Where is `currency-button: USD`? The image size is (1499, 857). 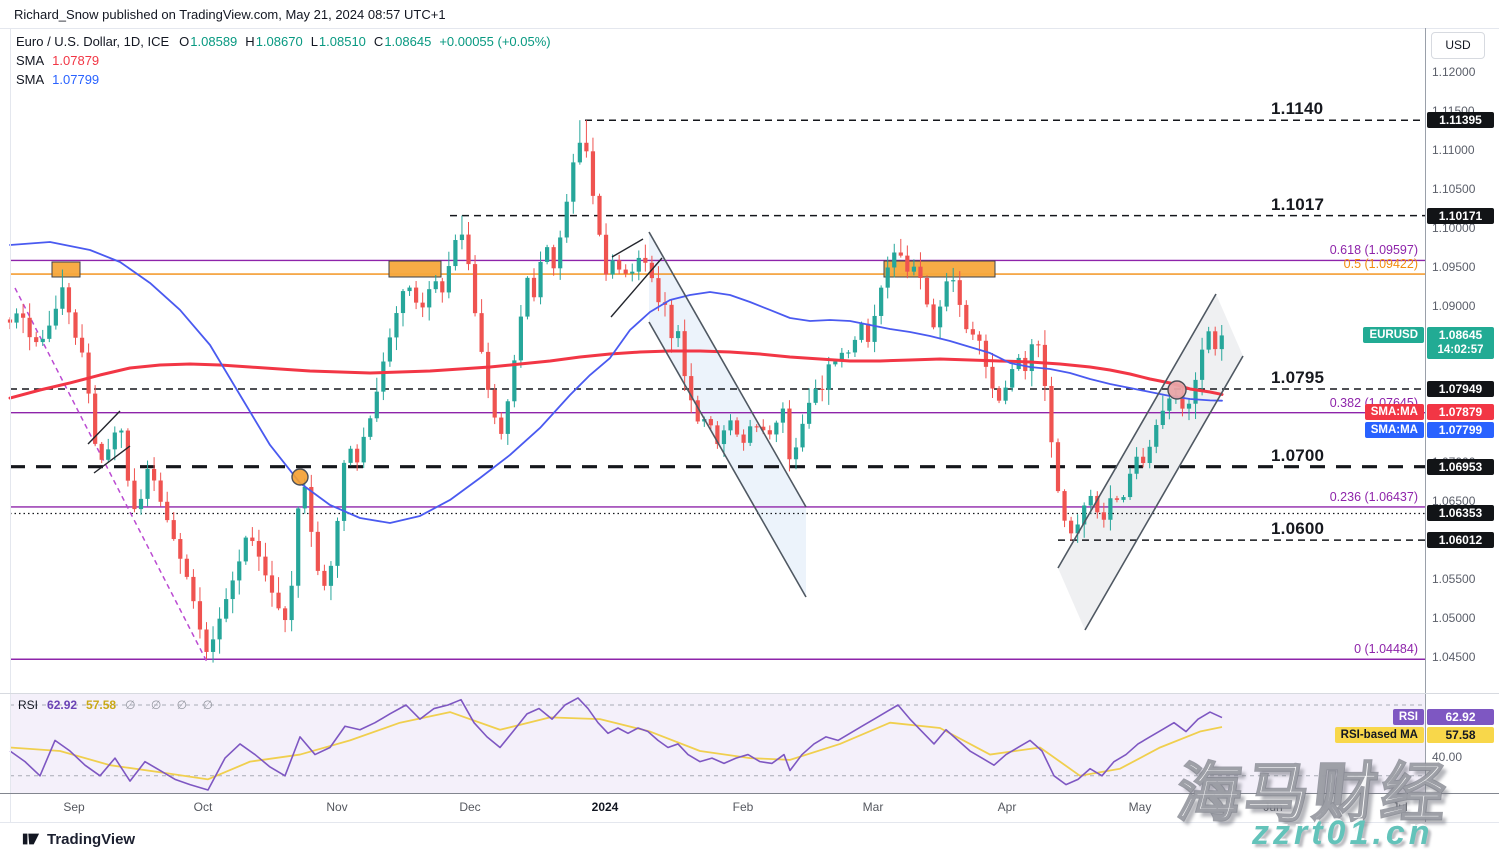
currency-button: USD is located at coordinates (1458, 45).